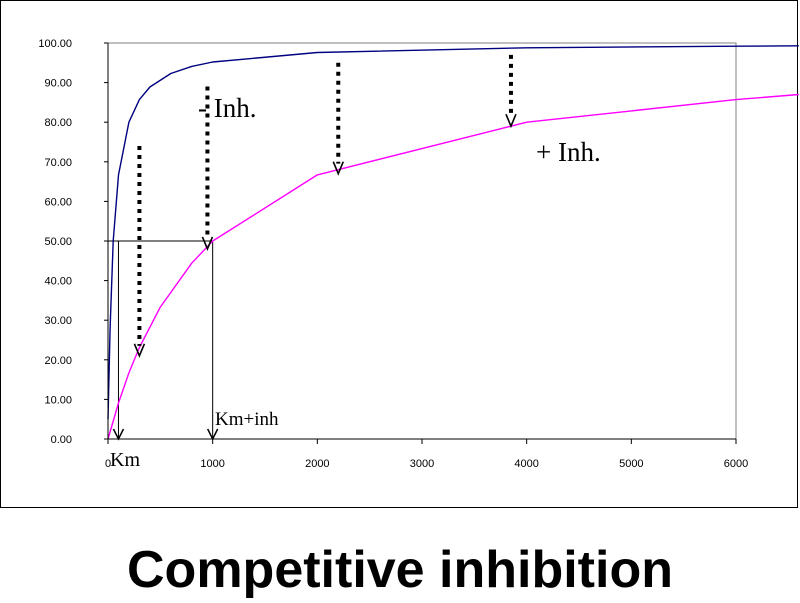 This screenshot has height=603, width=800. What do you see at coordinates (58, 361) in the screenshot?
I see `y-tick-label: 20.00` at bounding box center [58, 361].